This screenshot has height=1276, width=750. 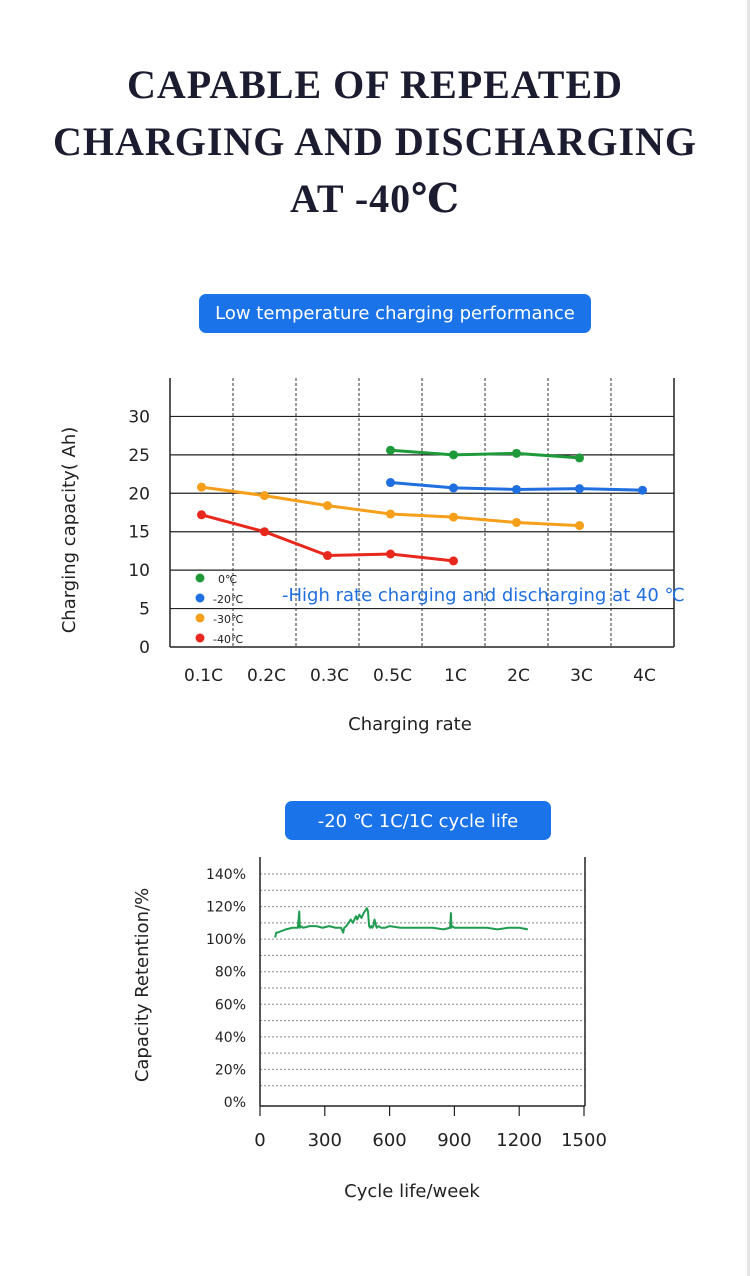 What do you see at coordinates (748, 638) in the screenshot?
I see `scrollbar` at bounding box center [748, 638].